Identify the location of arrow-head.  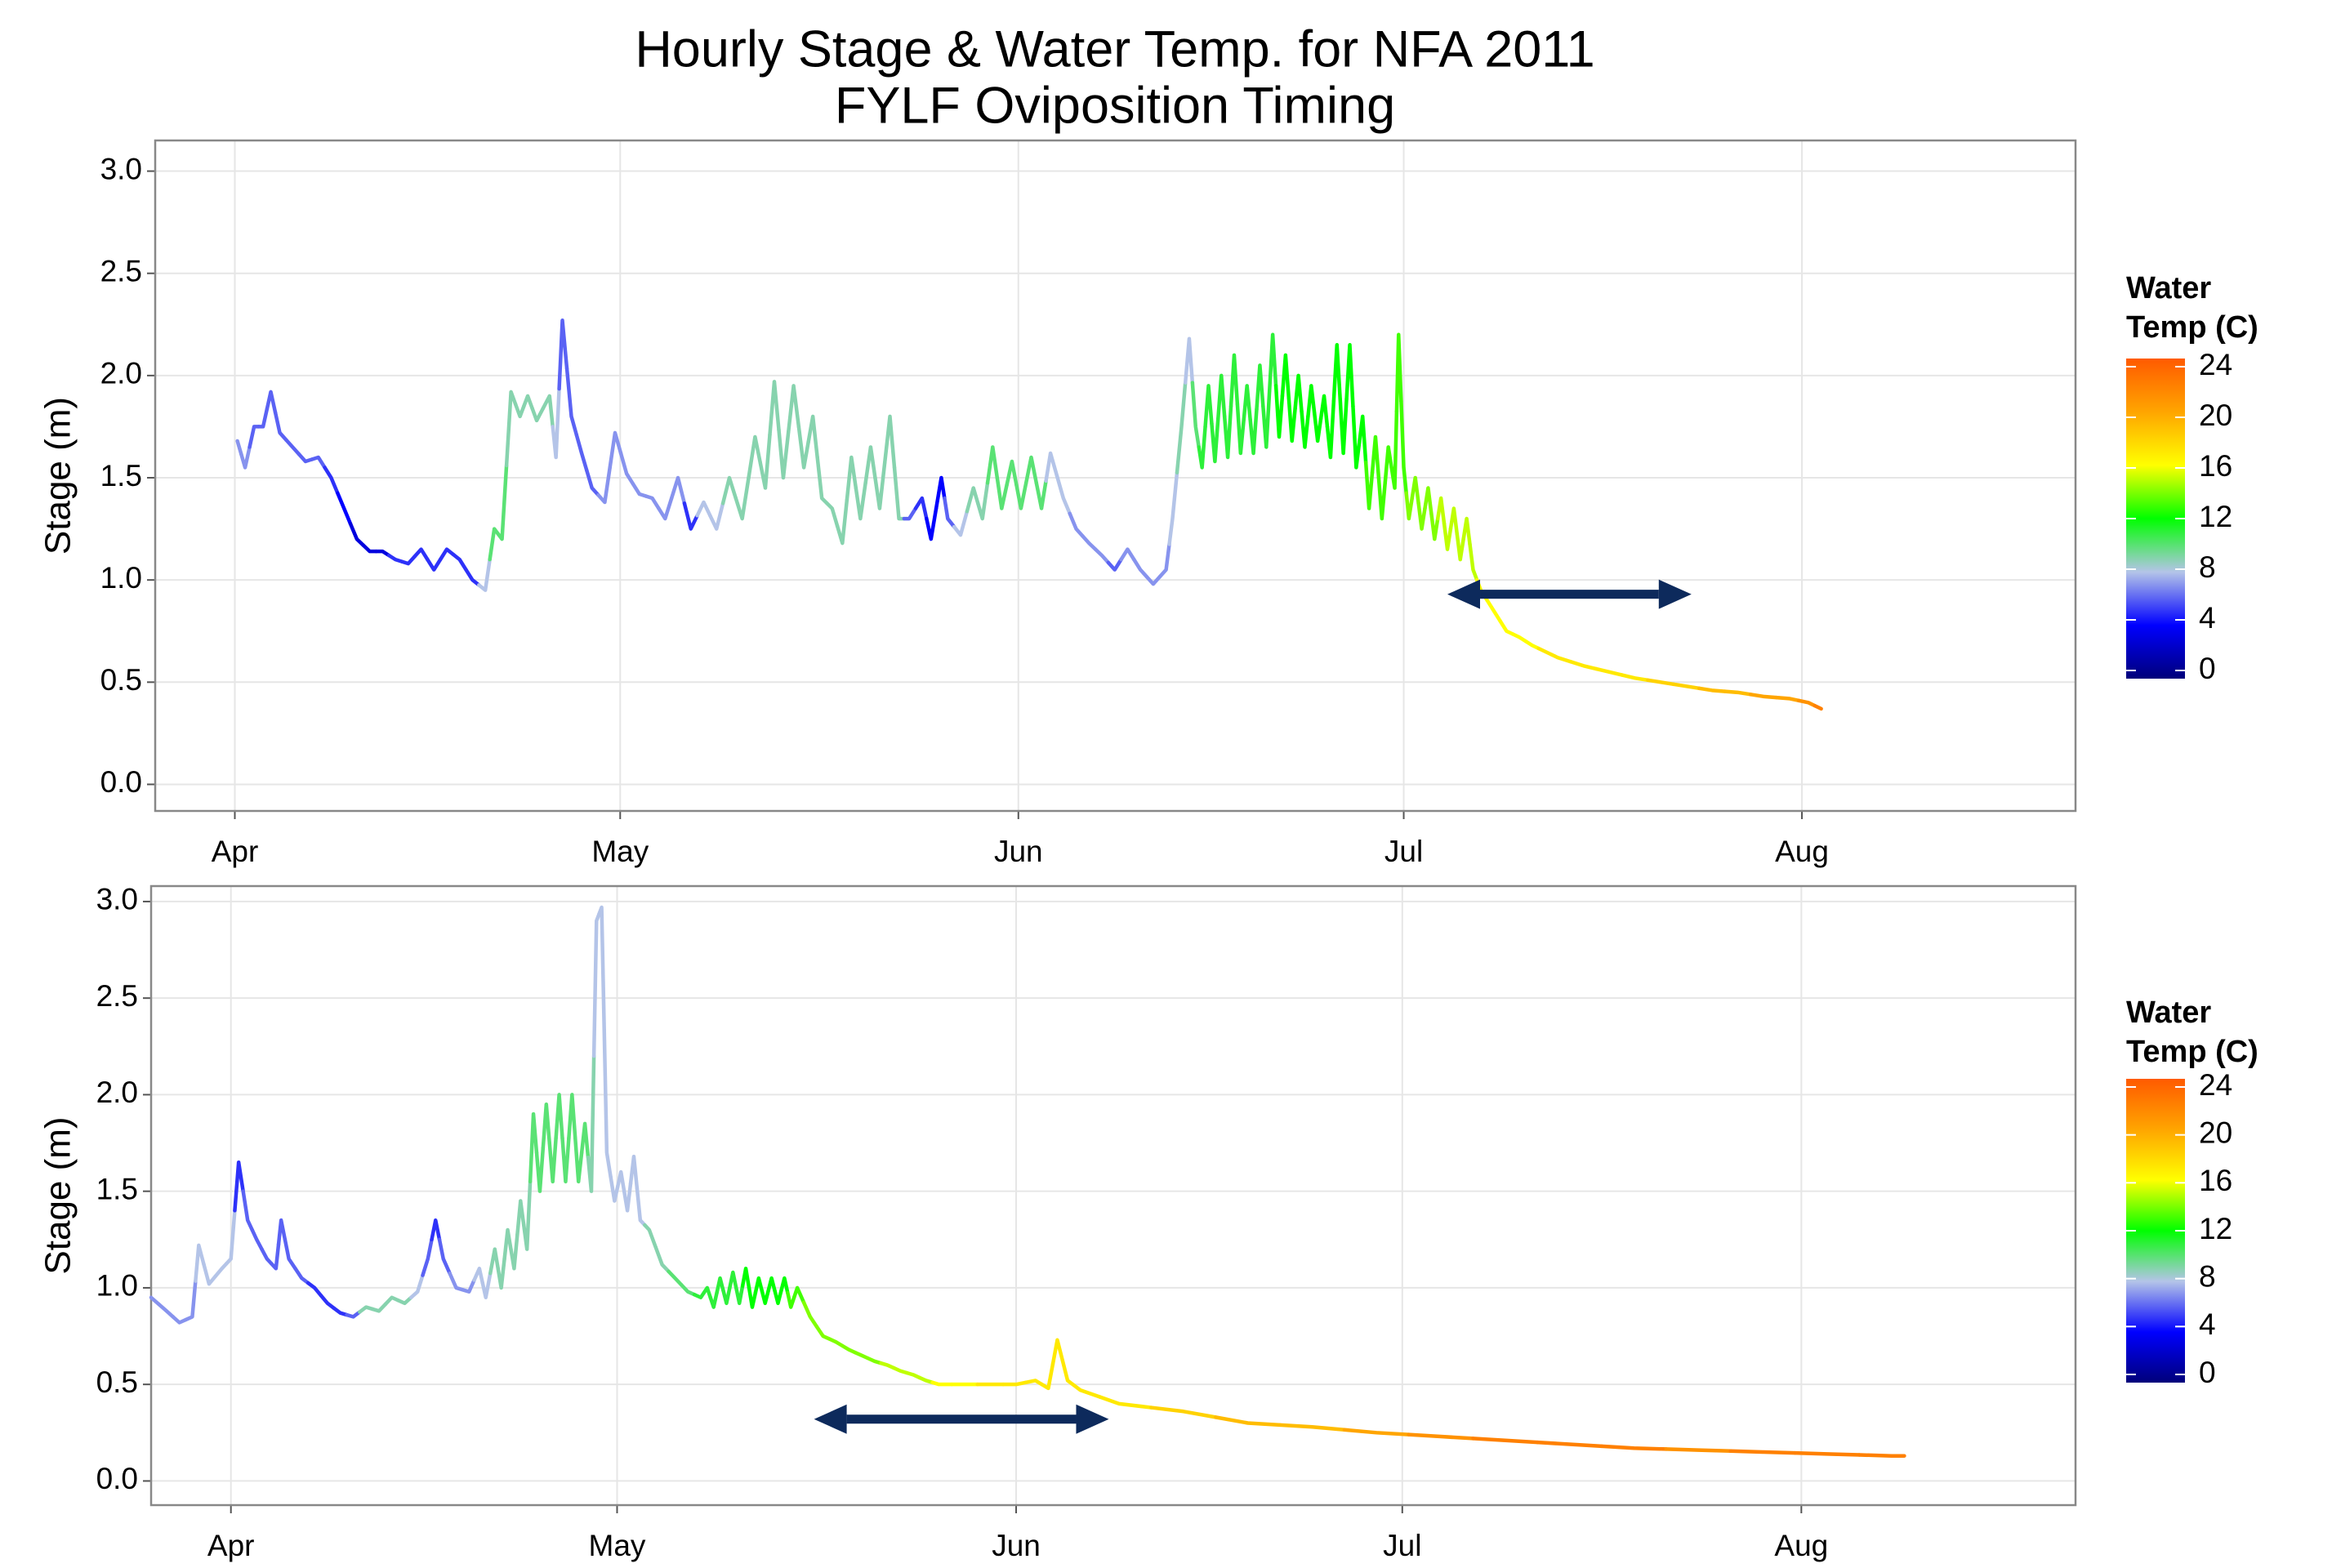
(1092, 1419).